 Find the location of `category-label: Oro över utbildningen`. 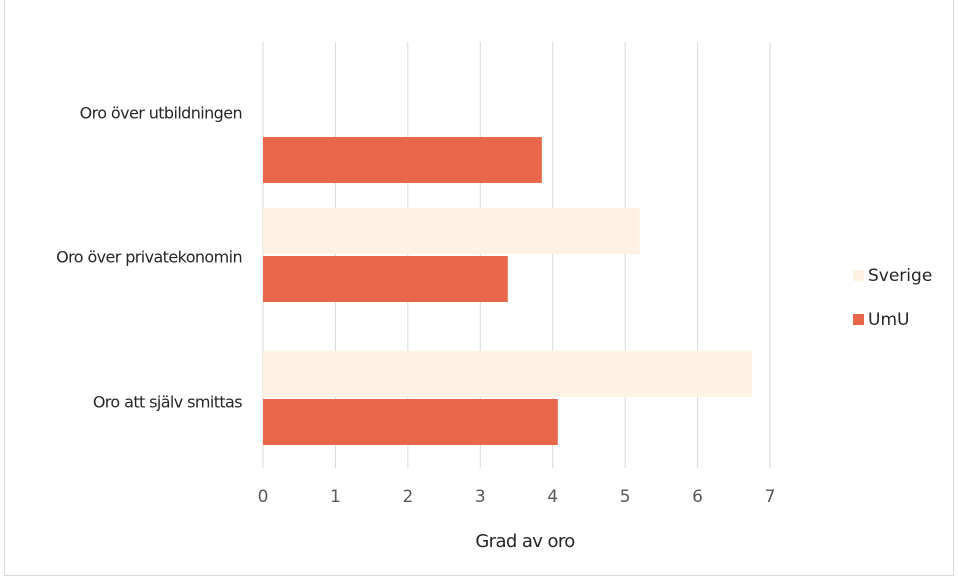

category-label: Oro över utbildningen is located at coordinates (161, 113).